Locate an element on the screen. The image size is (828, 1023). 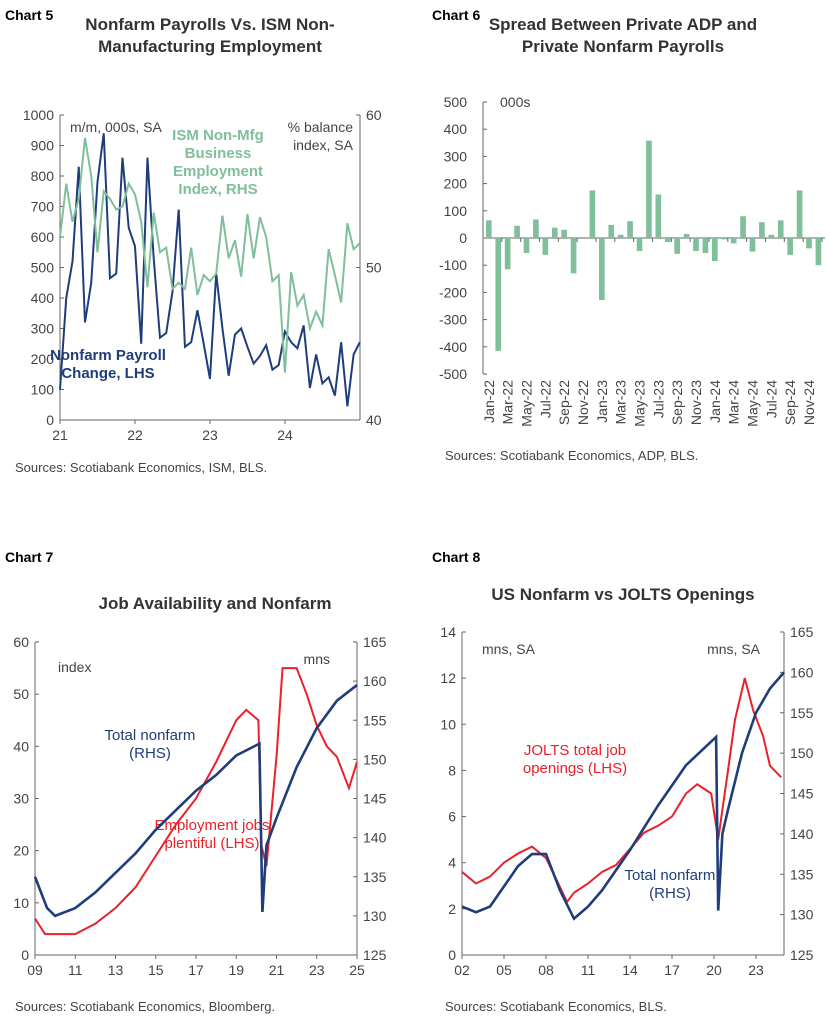
left-tick-label: 6 is located at coordinates (452, 817).